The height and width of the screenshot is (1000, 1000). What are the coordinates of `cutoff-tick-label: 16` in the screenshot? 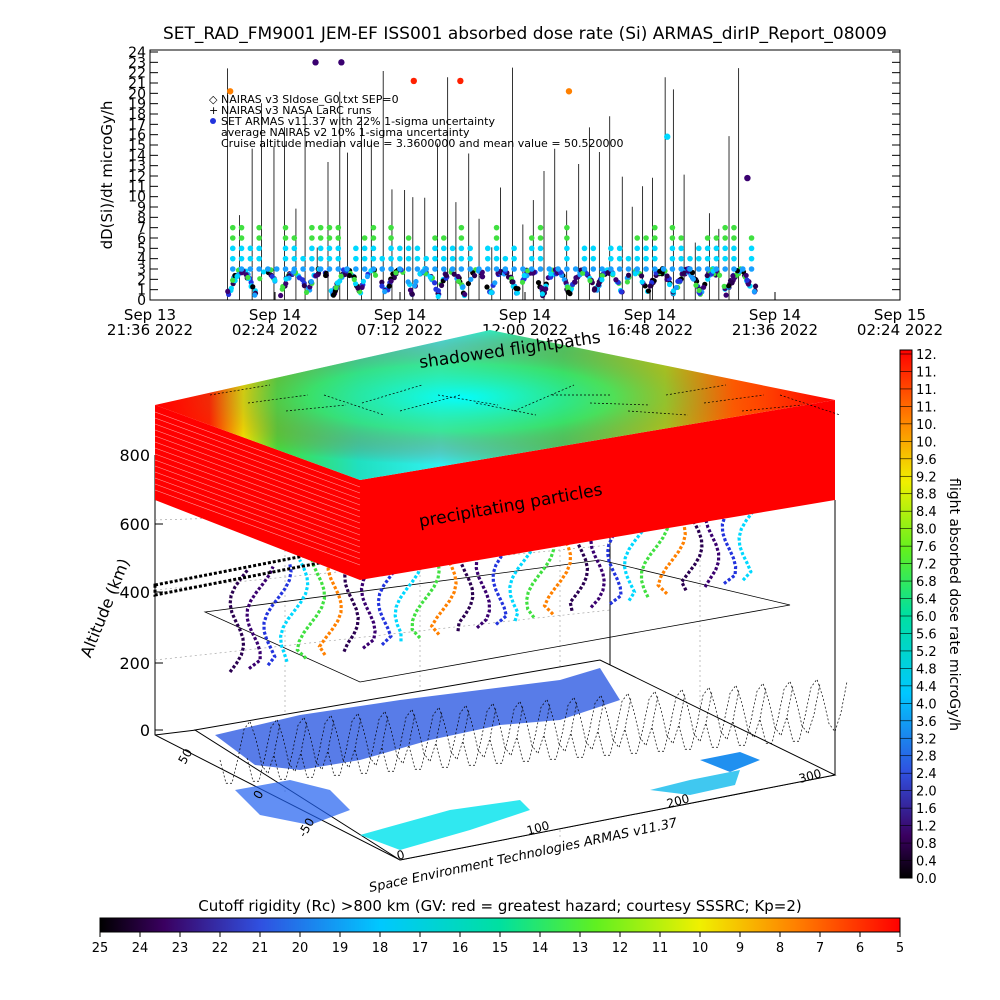 It's located at (460, 948).